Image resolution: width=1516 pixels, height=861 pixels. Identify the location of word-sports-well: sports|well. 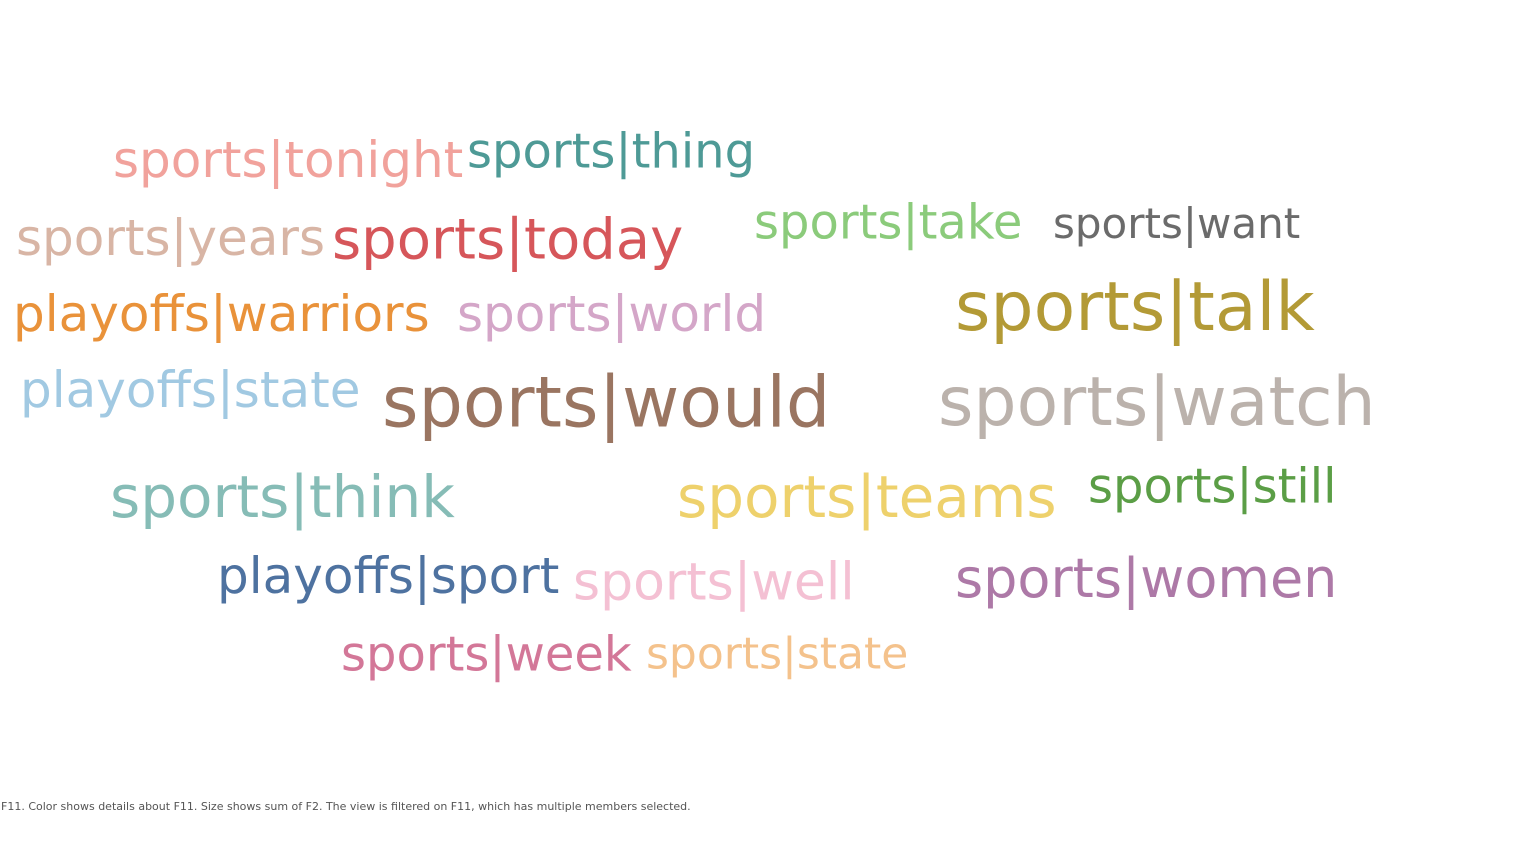
(714, 582).